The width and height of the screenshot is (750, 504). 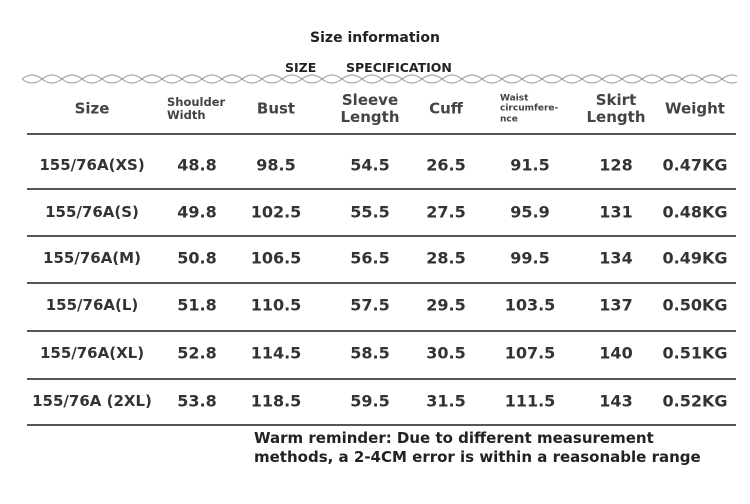 I want to click on table-cell: 91.5, so click(x=530, y=165).